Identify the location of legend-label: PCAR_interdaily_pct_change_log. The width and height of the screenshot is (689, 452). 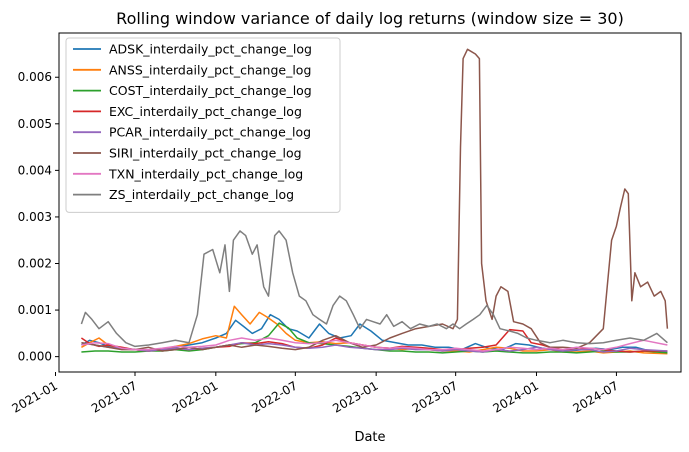
(210, 132).